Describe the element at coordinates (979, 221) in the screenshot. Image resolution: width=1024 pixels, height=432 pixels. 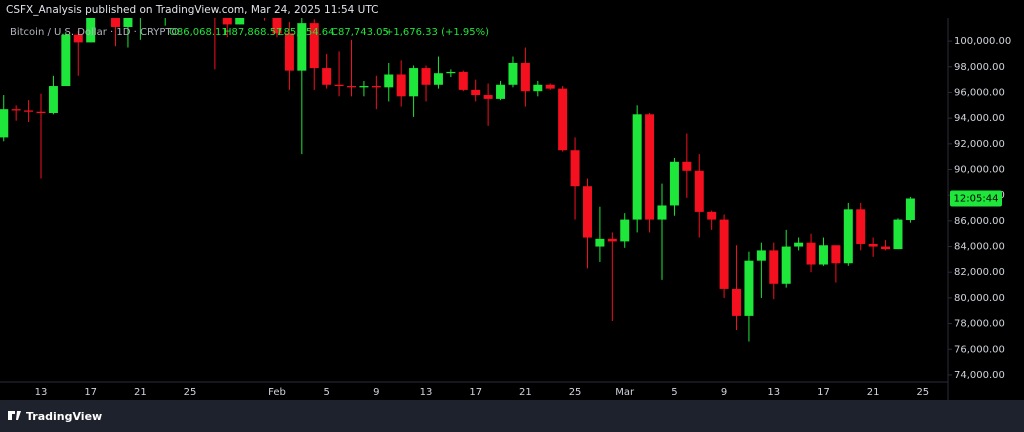
I see `y-tick-label: 86,000.00` at that location.